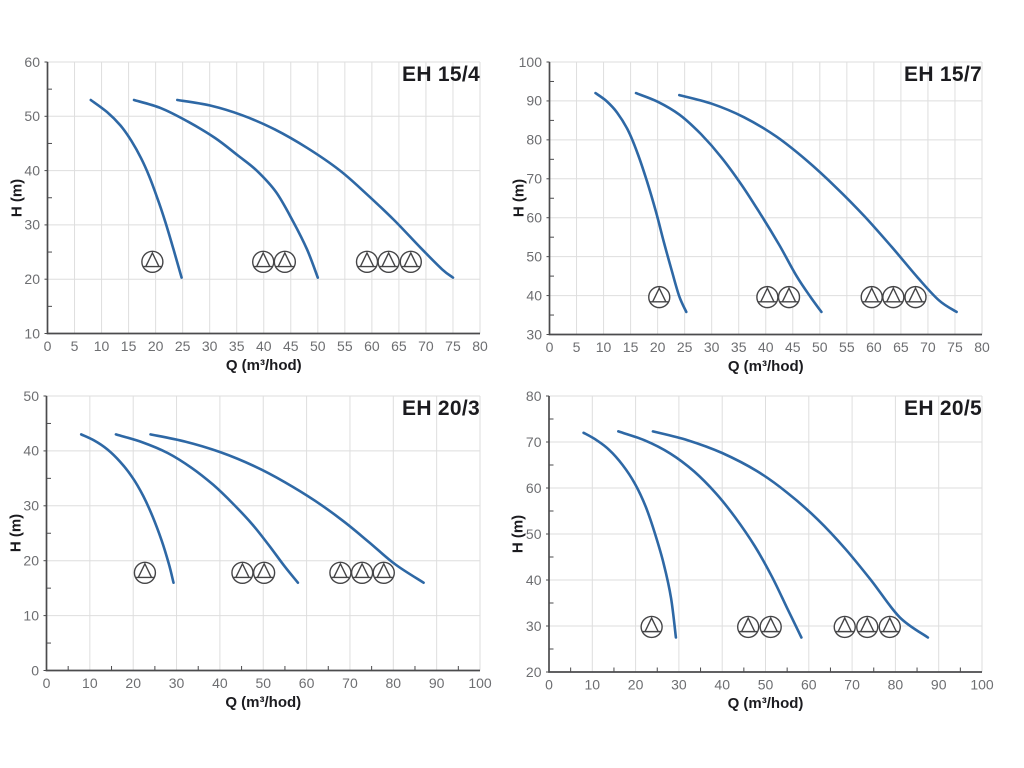  What do you see at coordinates (35, 670) in the screenshot?
I see `y-tick-label: 0` at bounding box center [35, 670].